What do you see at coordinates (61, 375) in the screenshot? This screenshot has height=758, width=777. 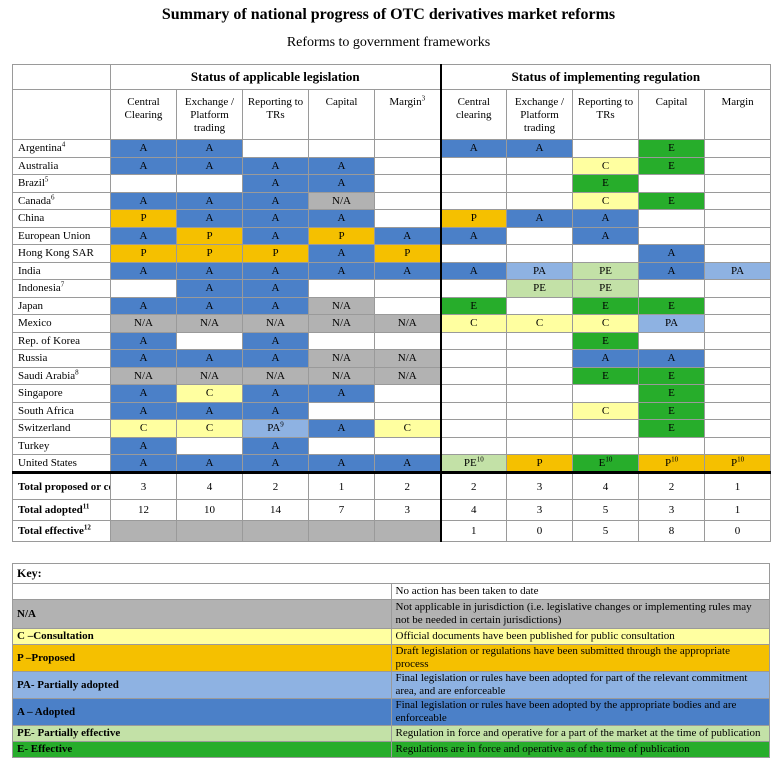 I see `country-name: Saudi Arabia8` at bounding box center [61, 375].